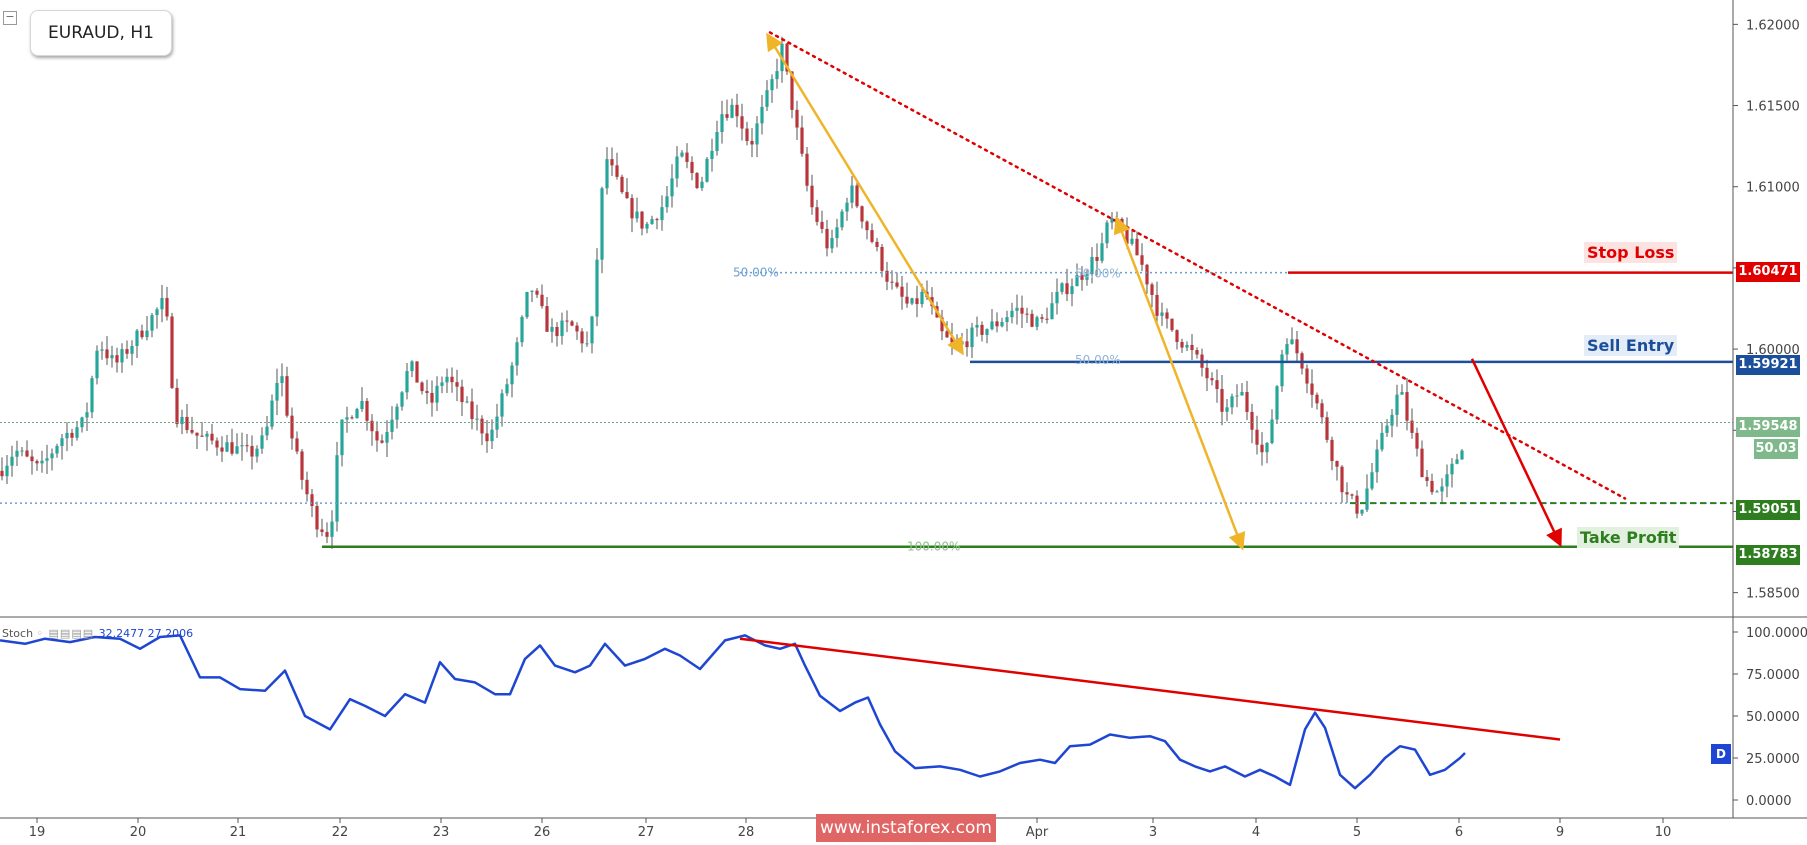 The image size is (1807, 845). Describe the element at coordinates (1721, 754) in the screenshot. I see `stoch-d-badge: D` at that location.